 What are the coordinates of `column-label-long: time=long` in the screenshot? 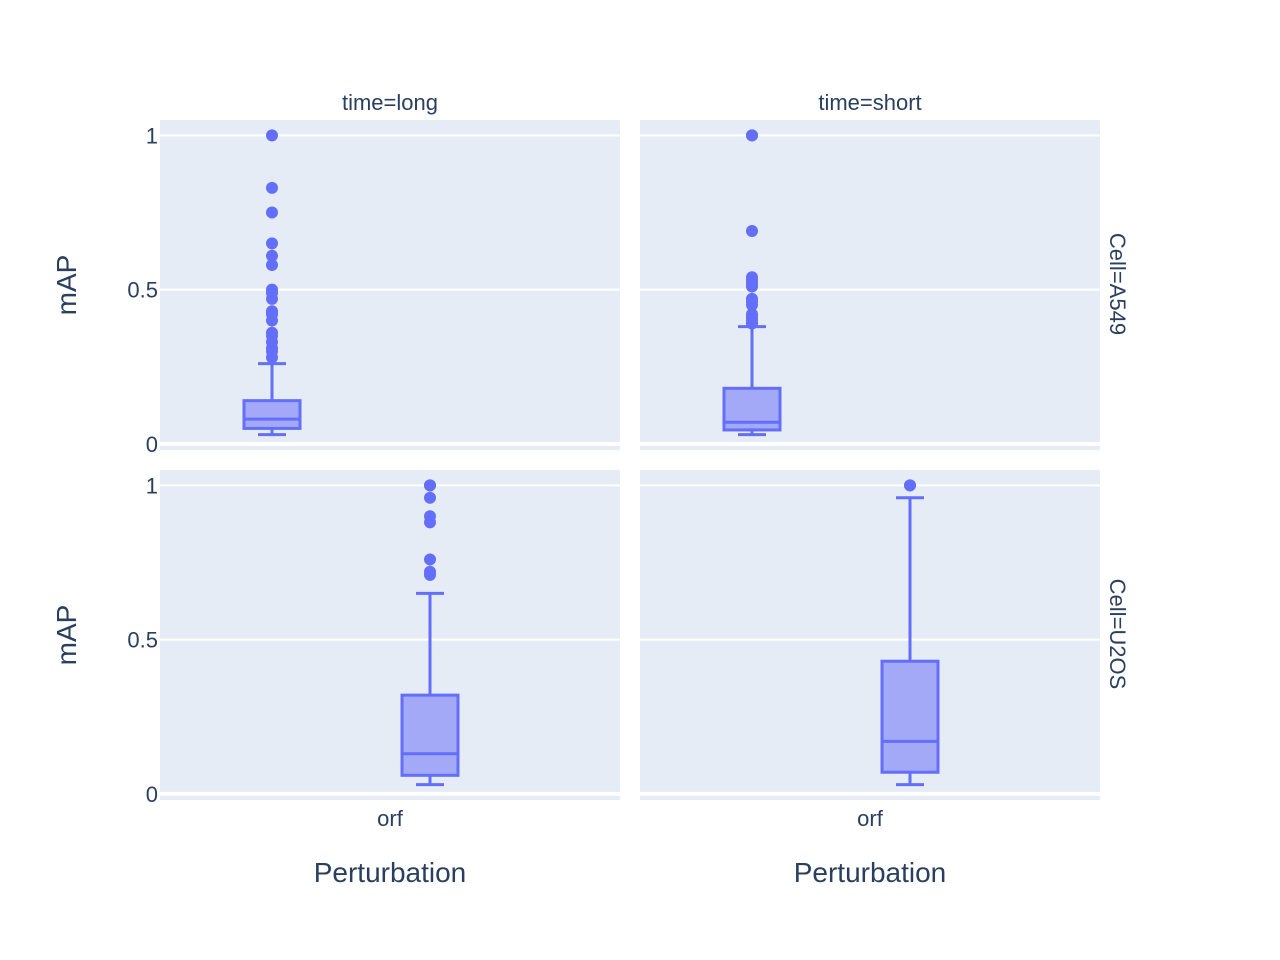 It's located at (390, 102).